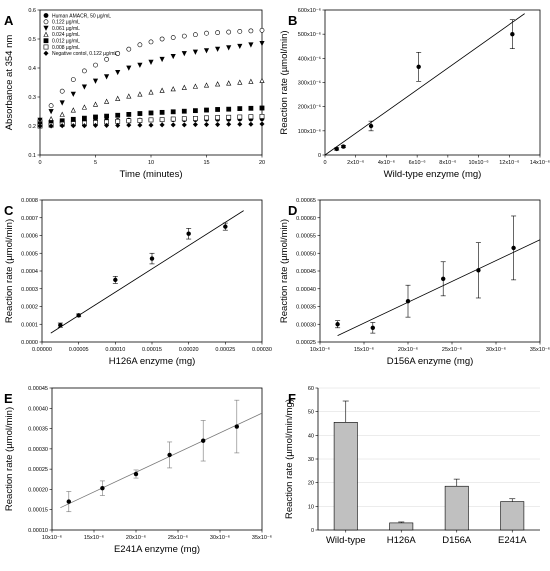 This screenshot has height=571, width=550. What do you see at coordinates (355, 162) in the screenshot?
I see `x-tick-label: 2x10⁻⁶` at bounding box center [355, 162].